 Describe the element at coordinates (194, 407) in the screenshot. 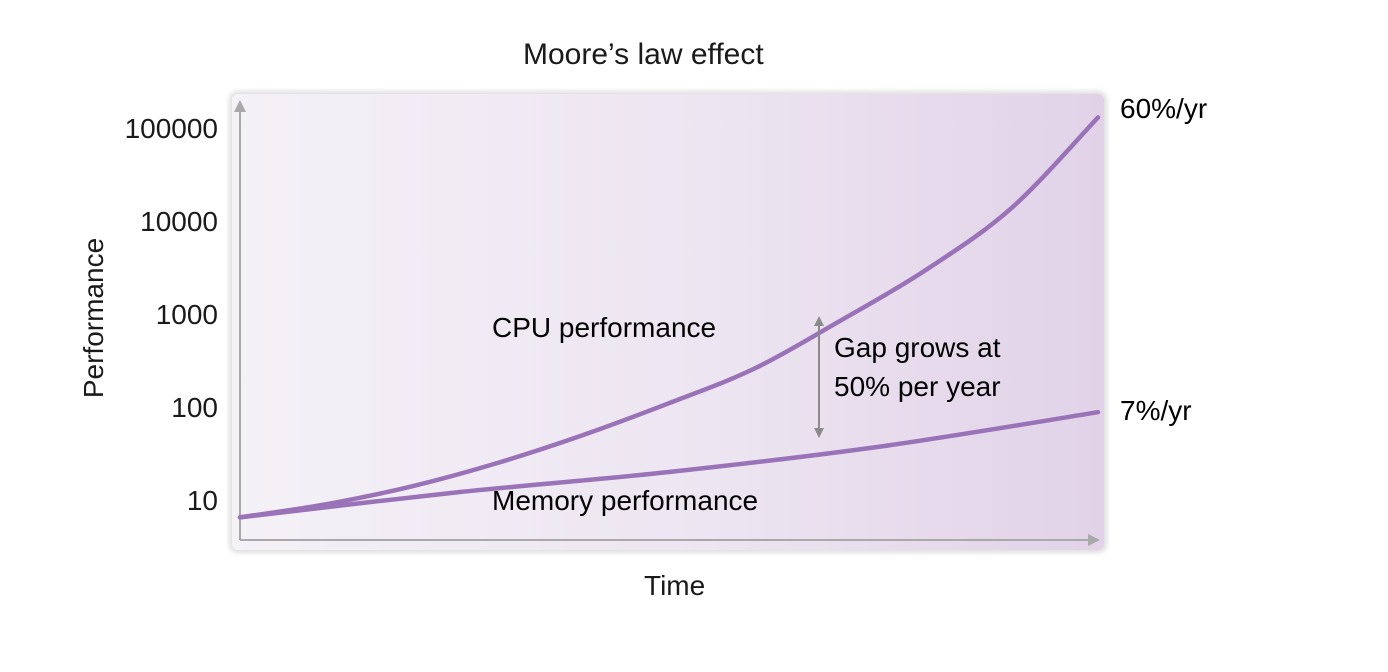

I see `y-tick-label: 100` at that location.